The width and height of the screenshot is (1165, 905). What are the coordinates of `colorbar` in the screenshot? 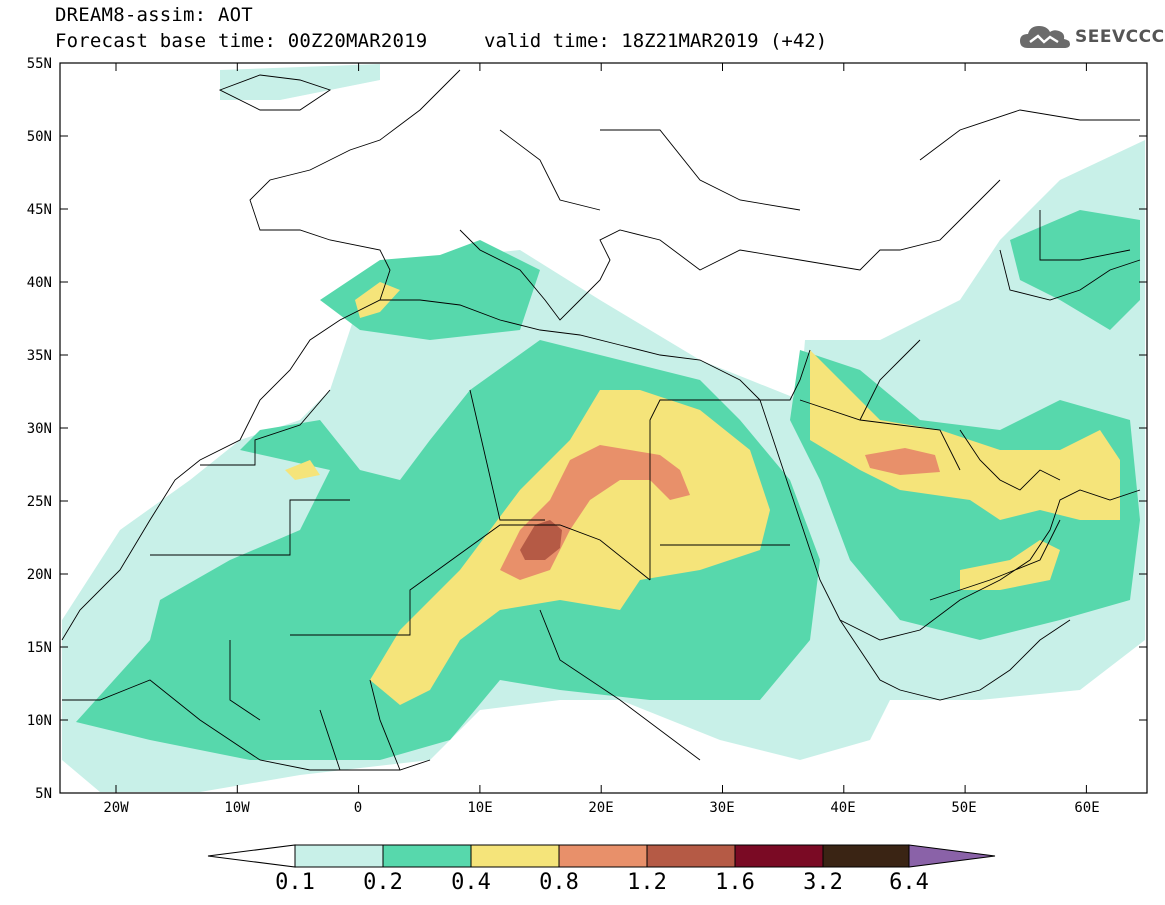 It's located at (601, 856).